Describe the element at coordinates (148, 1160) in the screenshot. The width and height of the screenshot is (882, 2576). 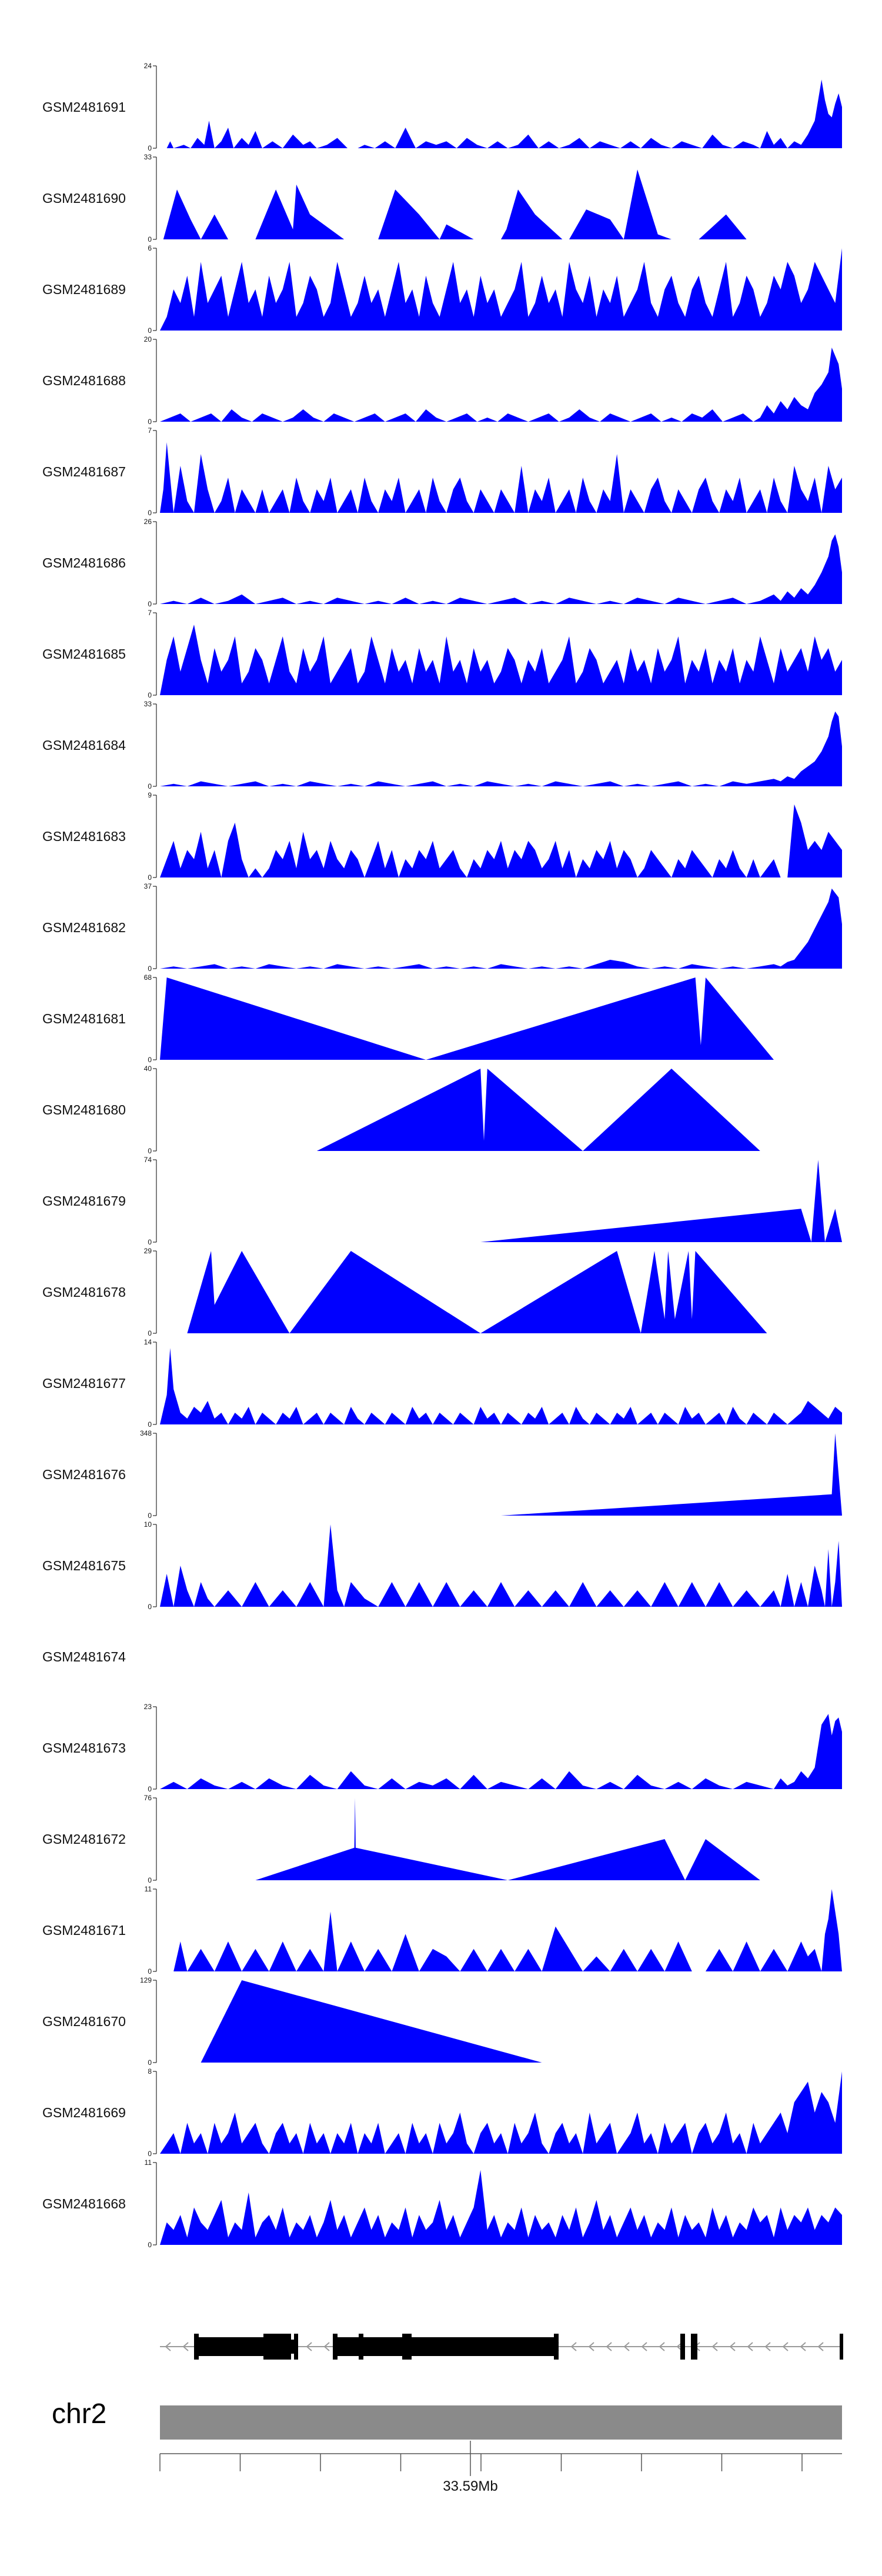
I see `y-tick-label-max: 74` at that location.